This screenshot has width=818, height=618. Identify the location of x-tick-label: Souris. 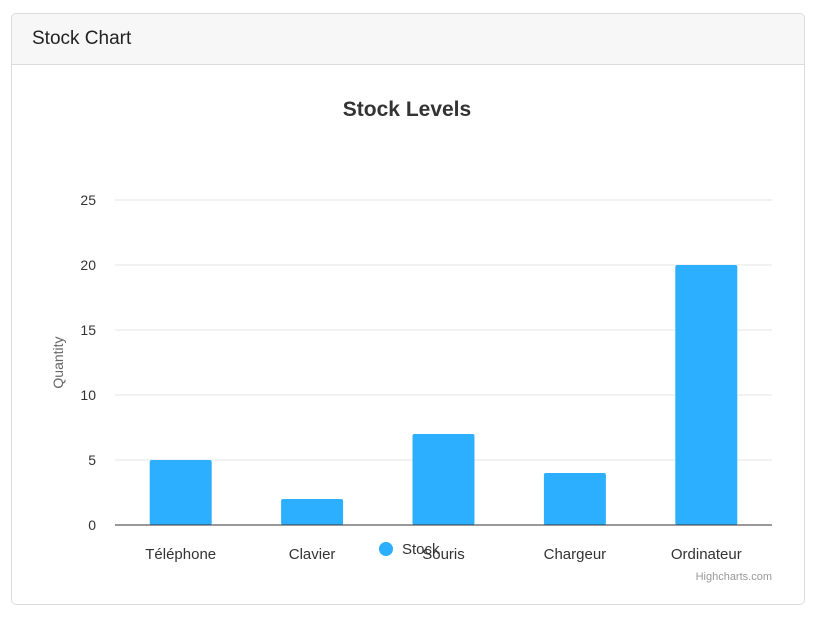
(443, 554).